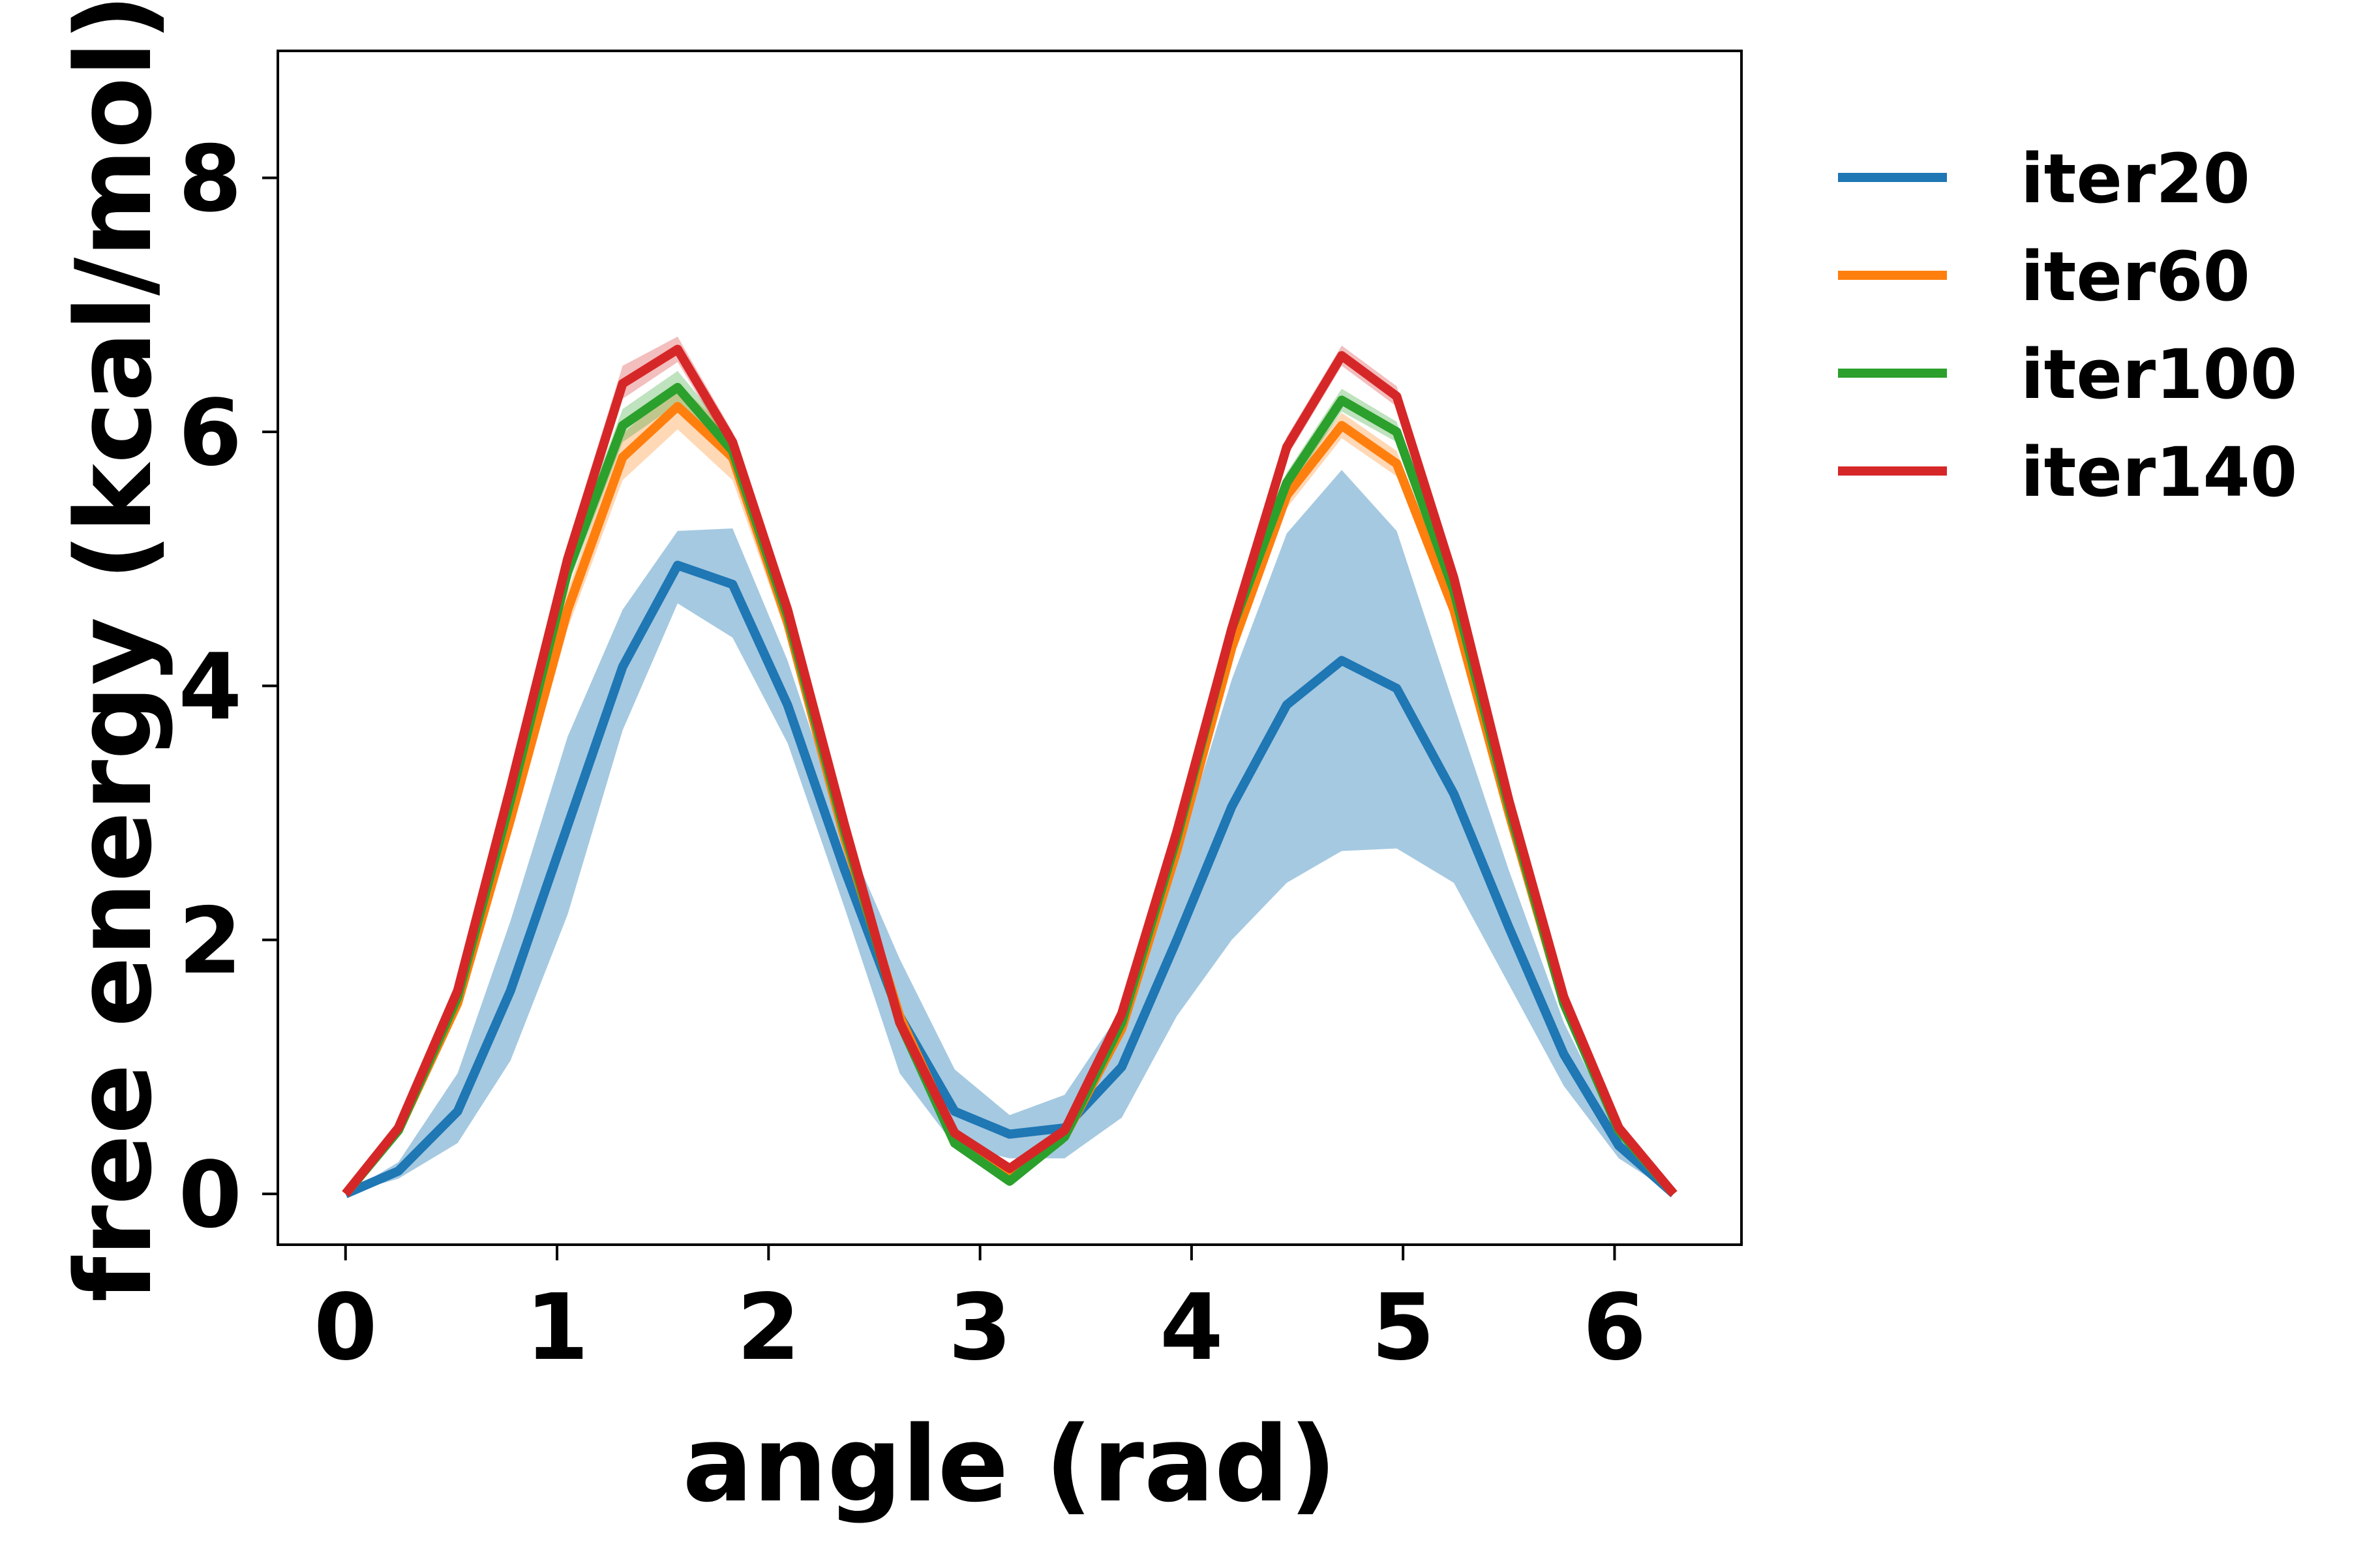 This screenshot has height=1550, width=2380. I want to click on x-tick-label: 2, so click(768, 1328).